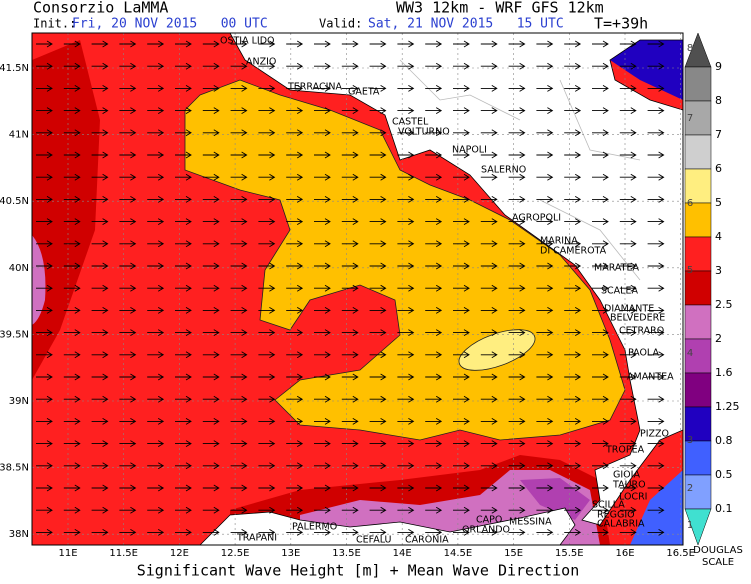 This screenshot has height=584, width=751. I want to click on douglas-label: 5, so click(690, 270).